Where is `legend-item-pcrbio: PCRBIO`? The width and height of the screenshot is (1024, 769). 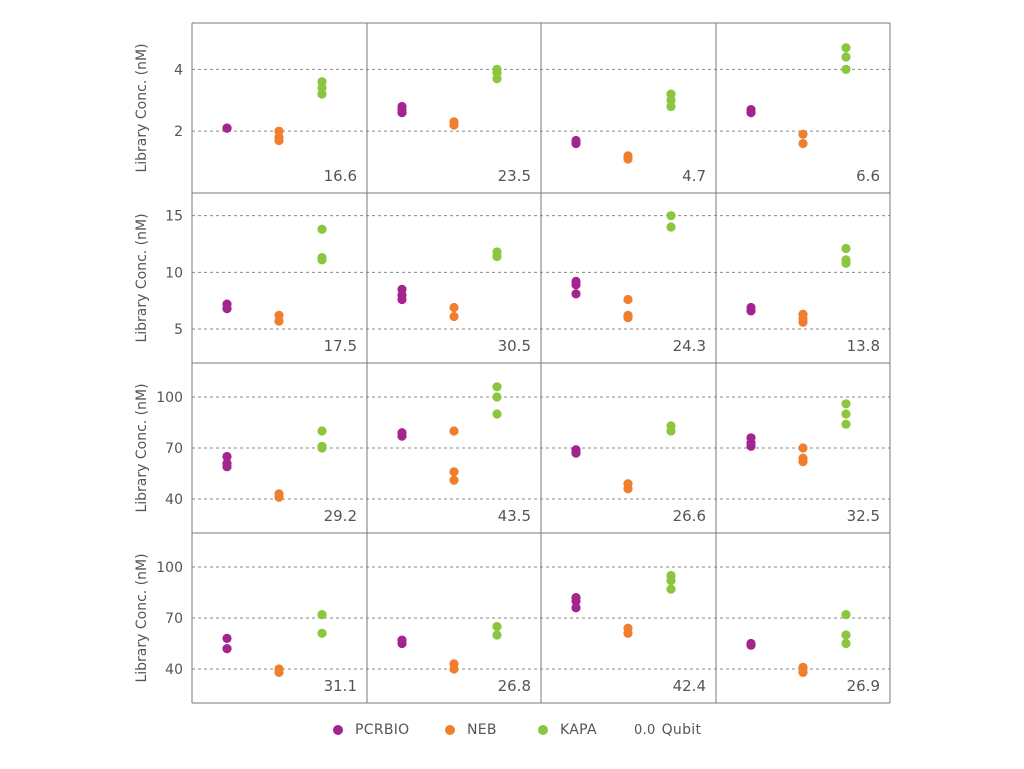
legend-item-pcrbio: PCRBIO is located at coordinates (371, 730).